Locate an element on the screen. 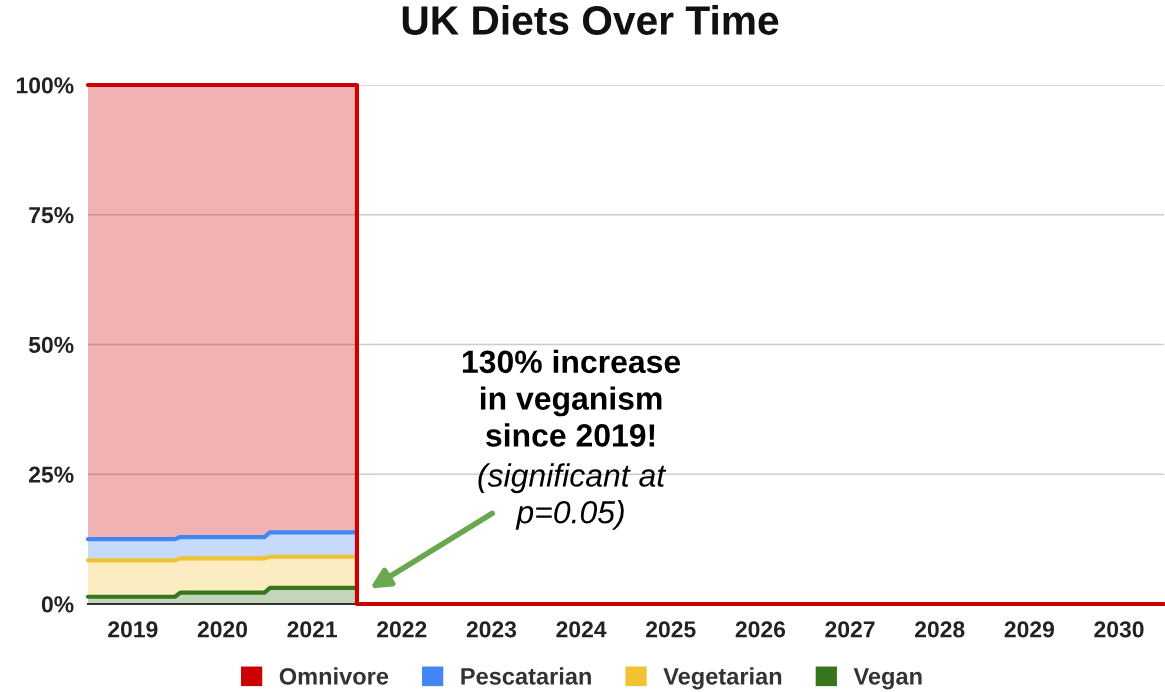 This screenshot has width=1165, height=692. x-tick-label: 2029 is located at coordinates (1029, 629).